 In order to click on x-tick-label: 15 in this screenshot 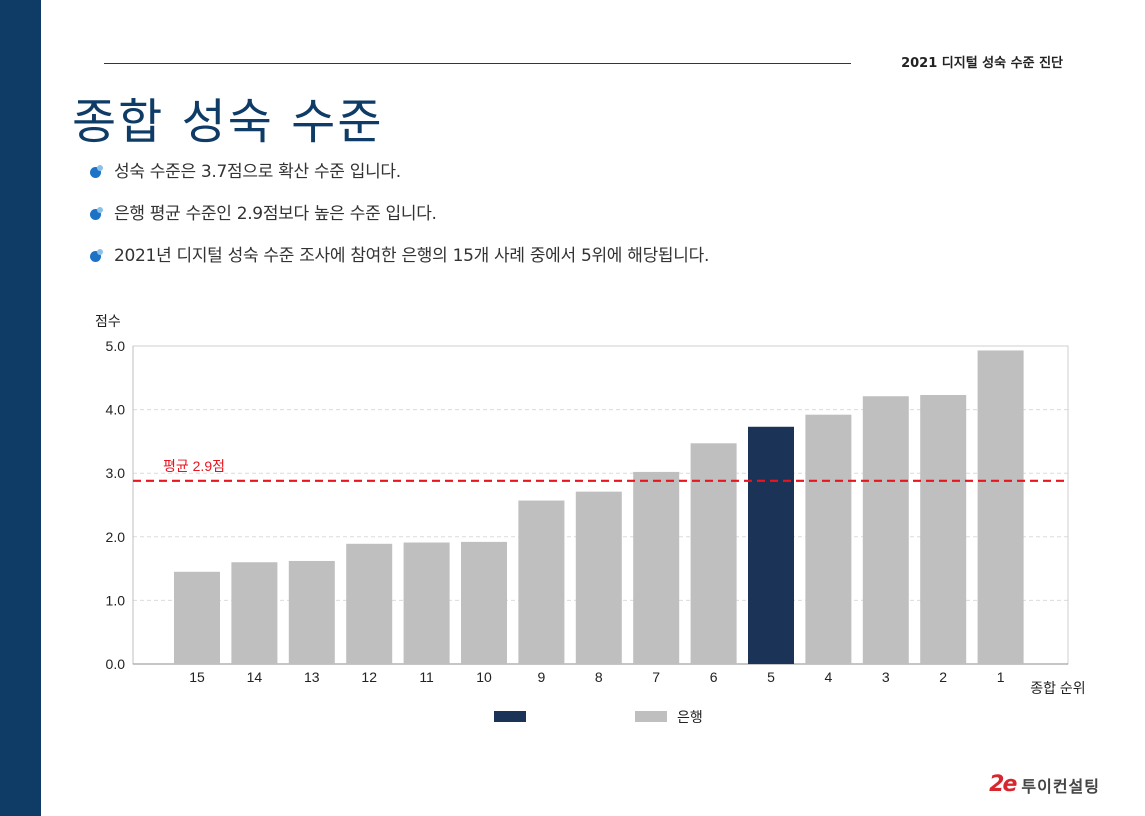, I will do `click(197, 677)`.